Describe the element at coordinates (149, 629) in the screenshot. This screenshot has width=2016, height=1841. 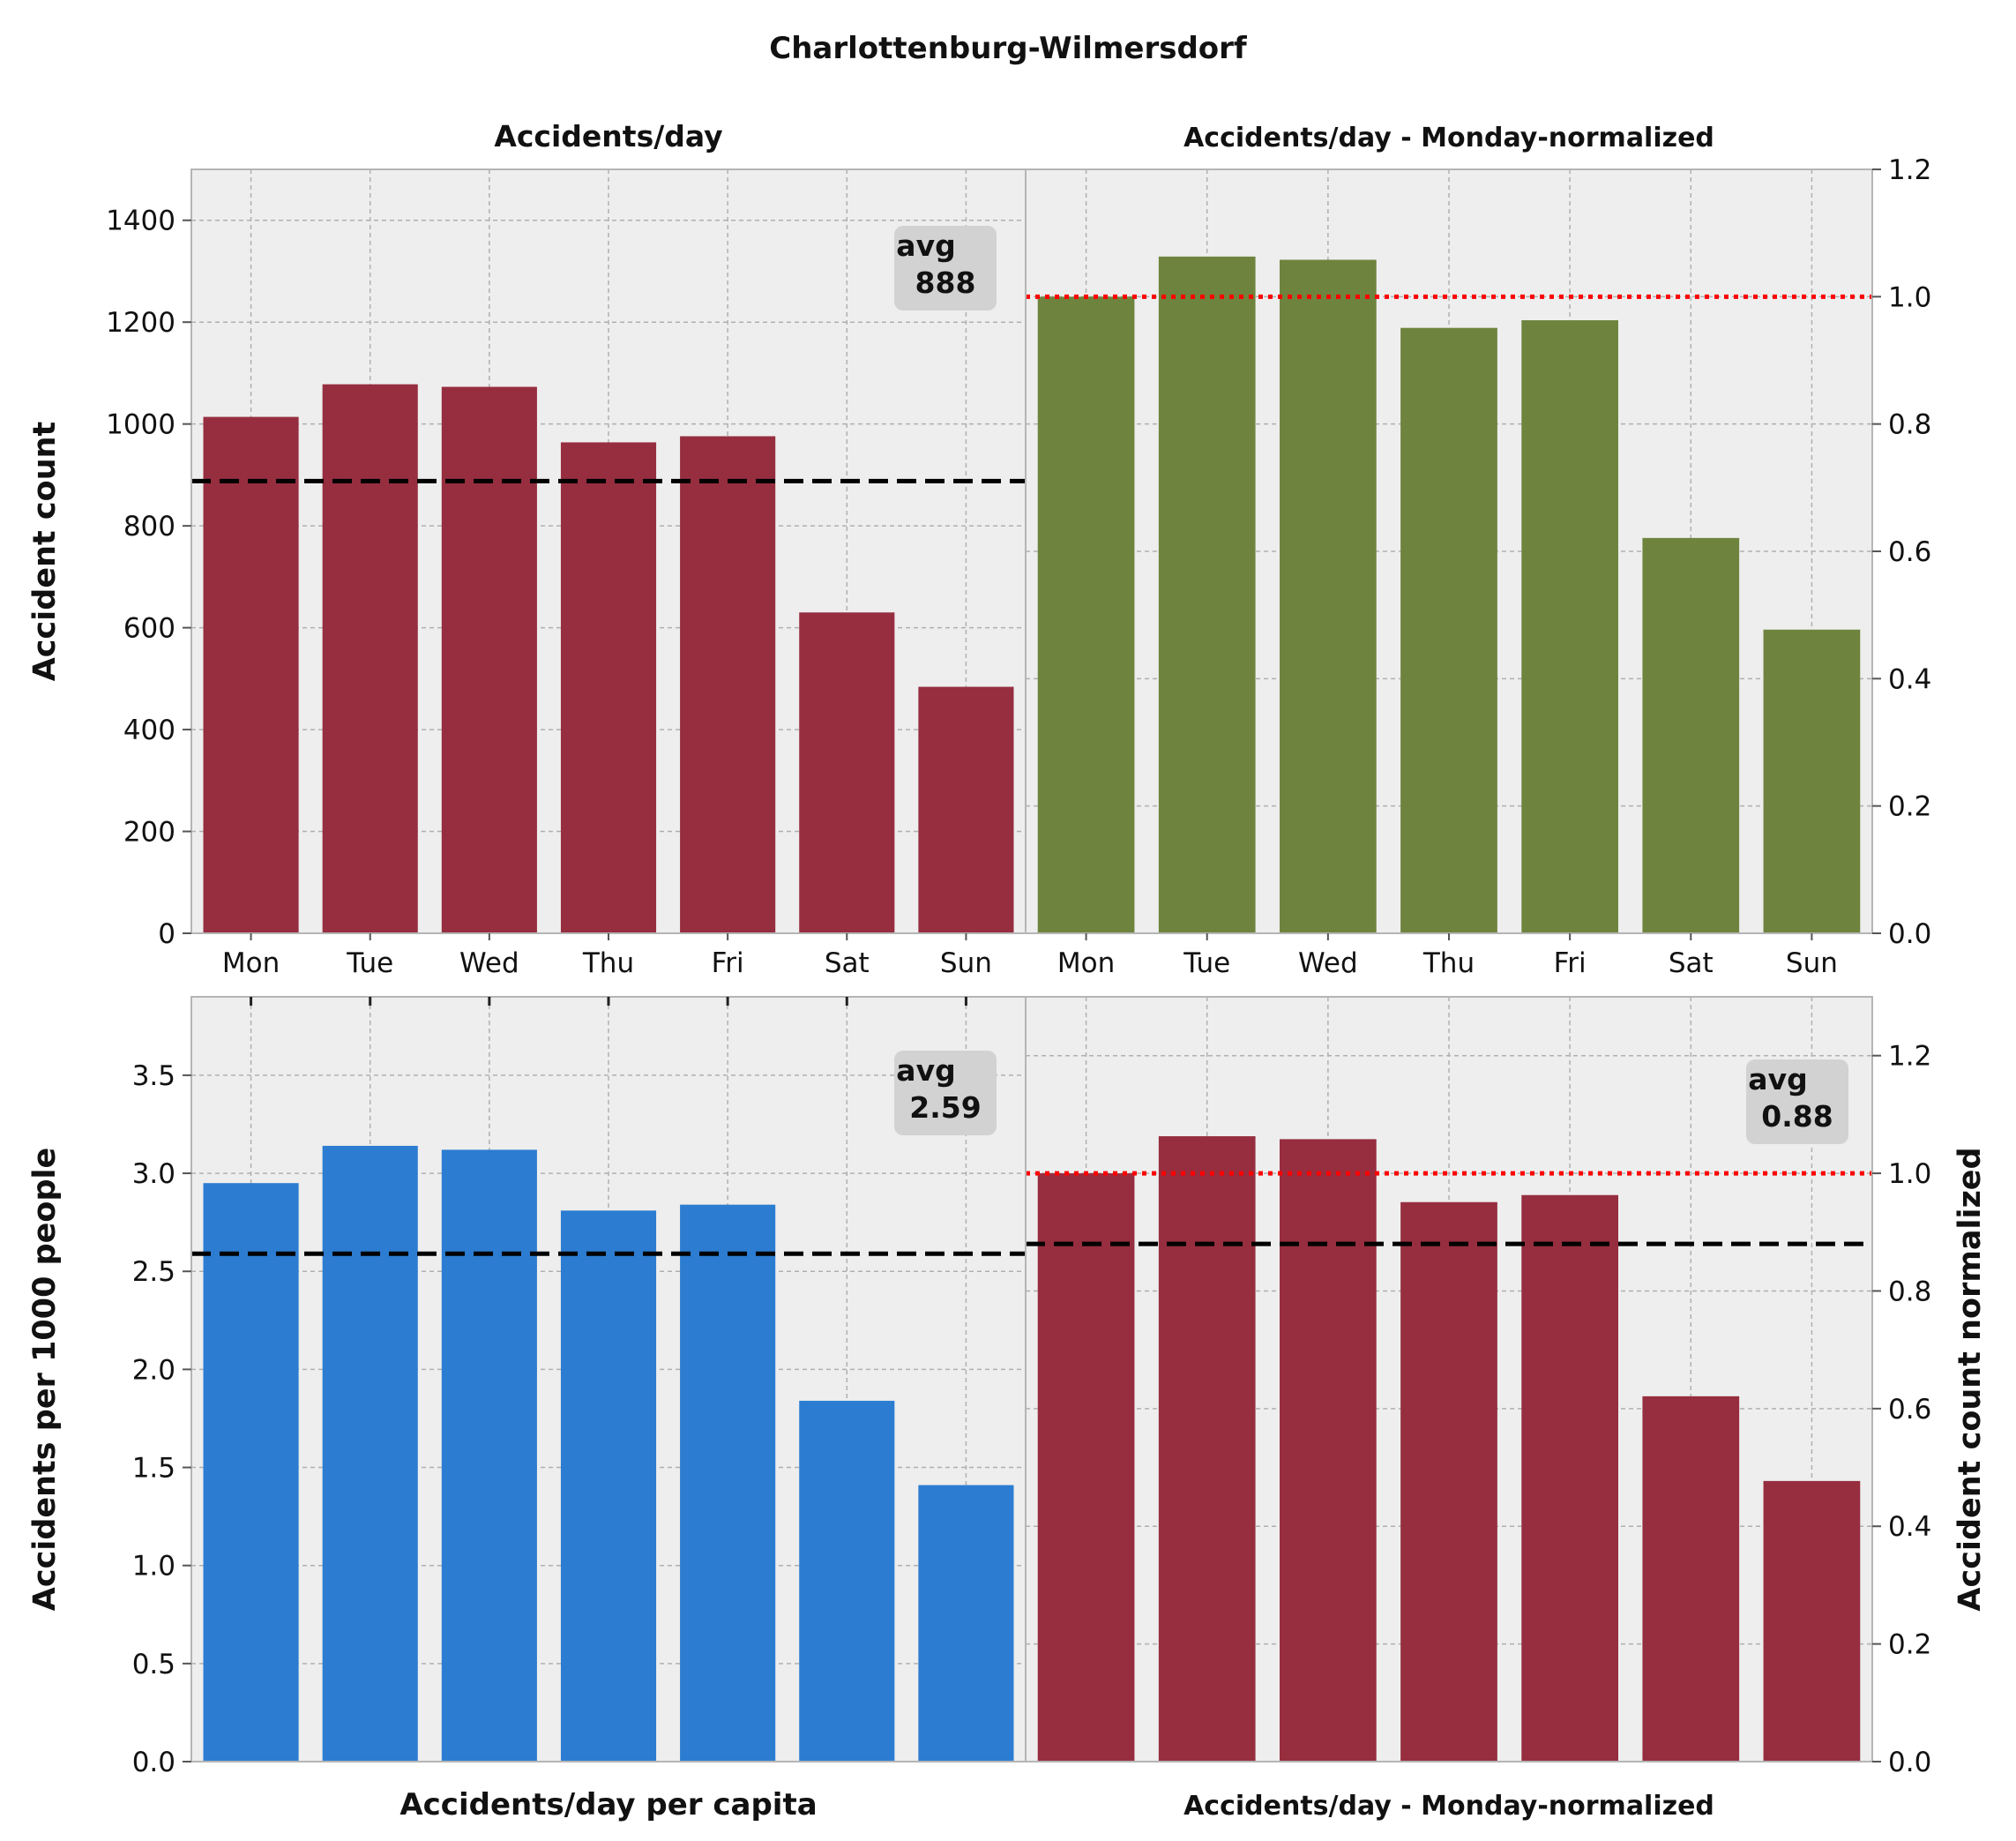
I see `y-tick-label: 600` at that location.